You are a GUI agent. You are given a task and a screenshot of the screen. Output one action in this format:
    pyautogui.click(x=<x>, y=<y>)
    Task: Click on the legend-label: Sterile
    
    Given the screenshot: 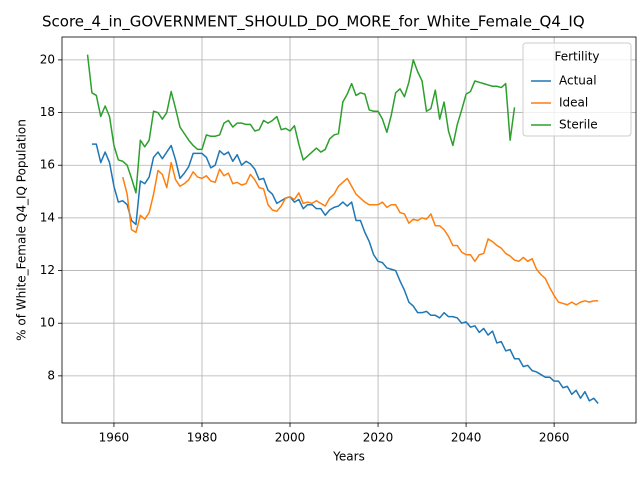 What is the action you would take?
    pyautogui.click(x=578, y=125)
    